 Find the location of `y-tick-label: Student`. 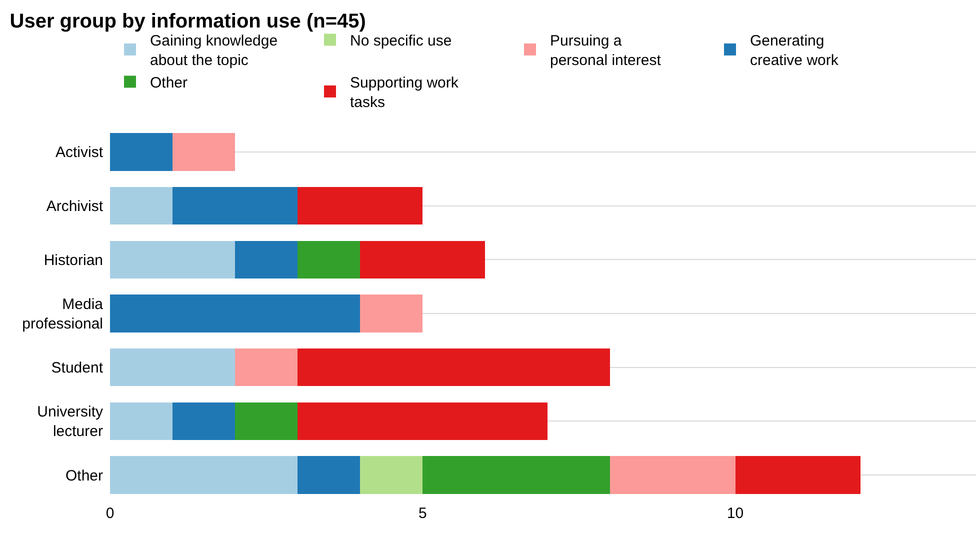

y-tick-label: Student is located at coordinates (77, 368).